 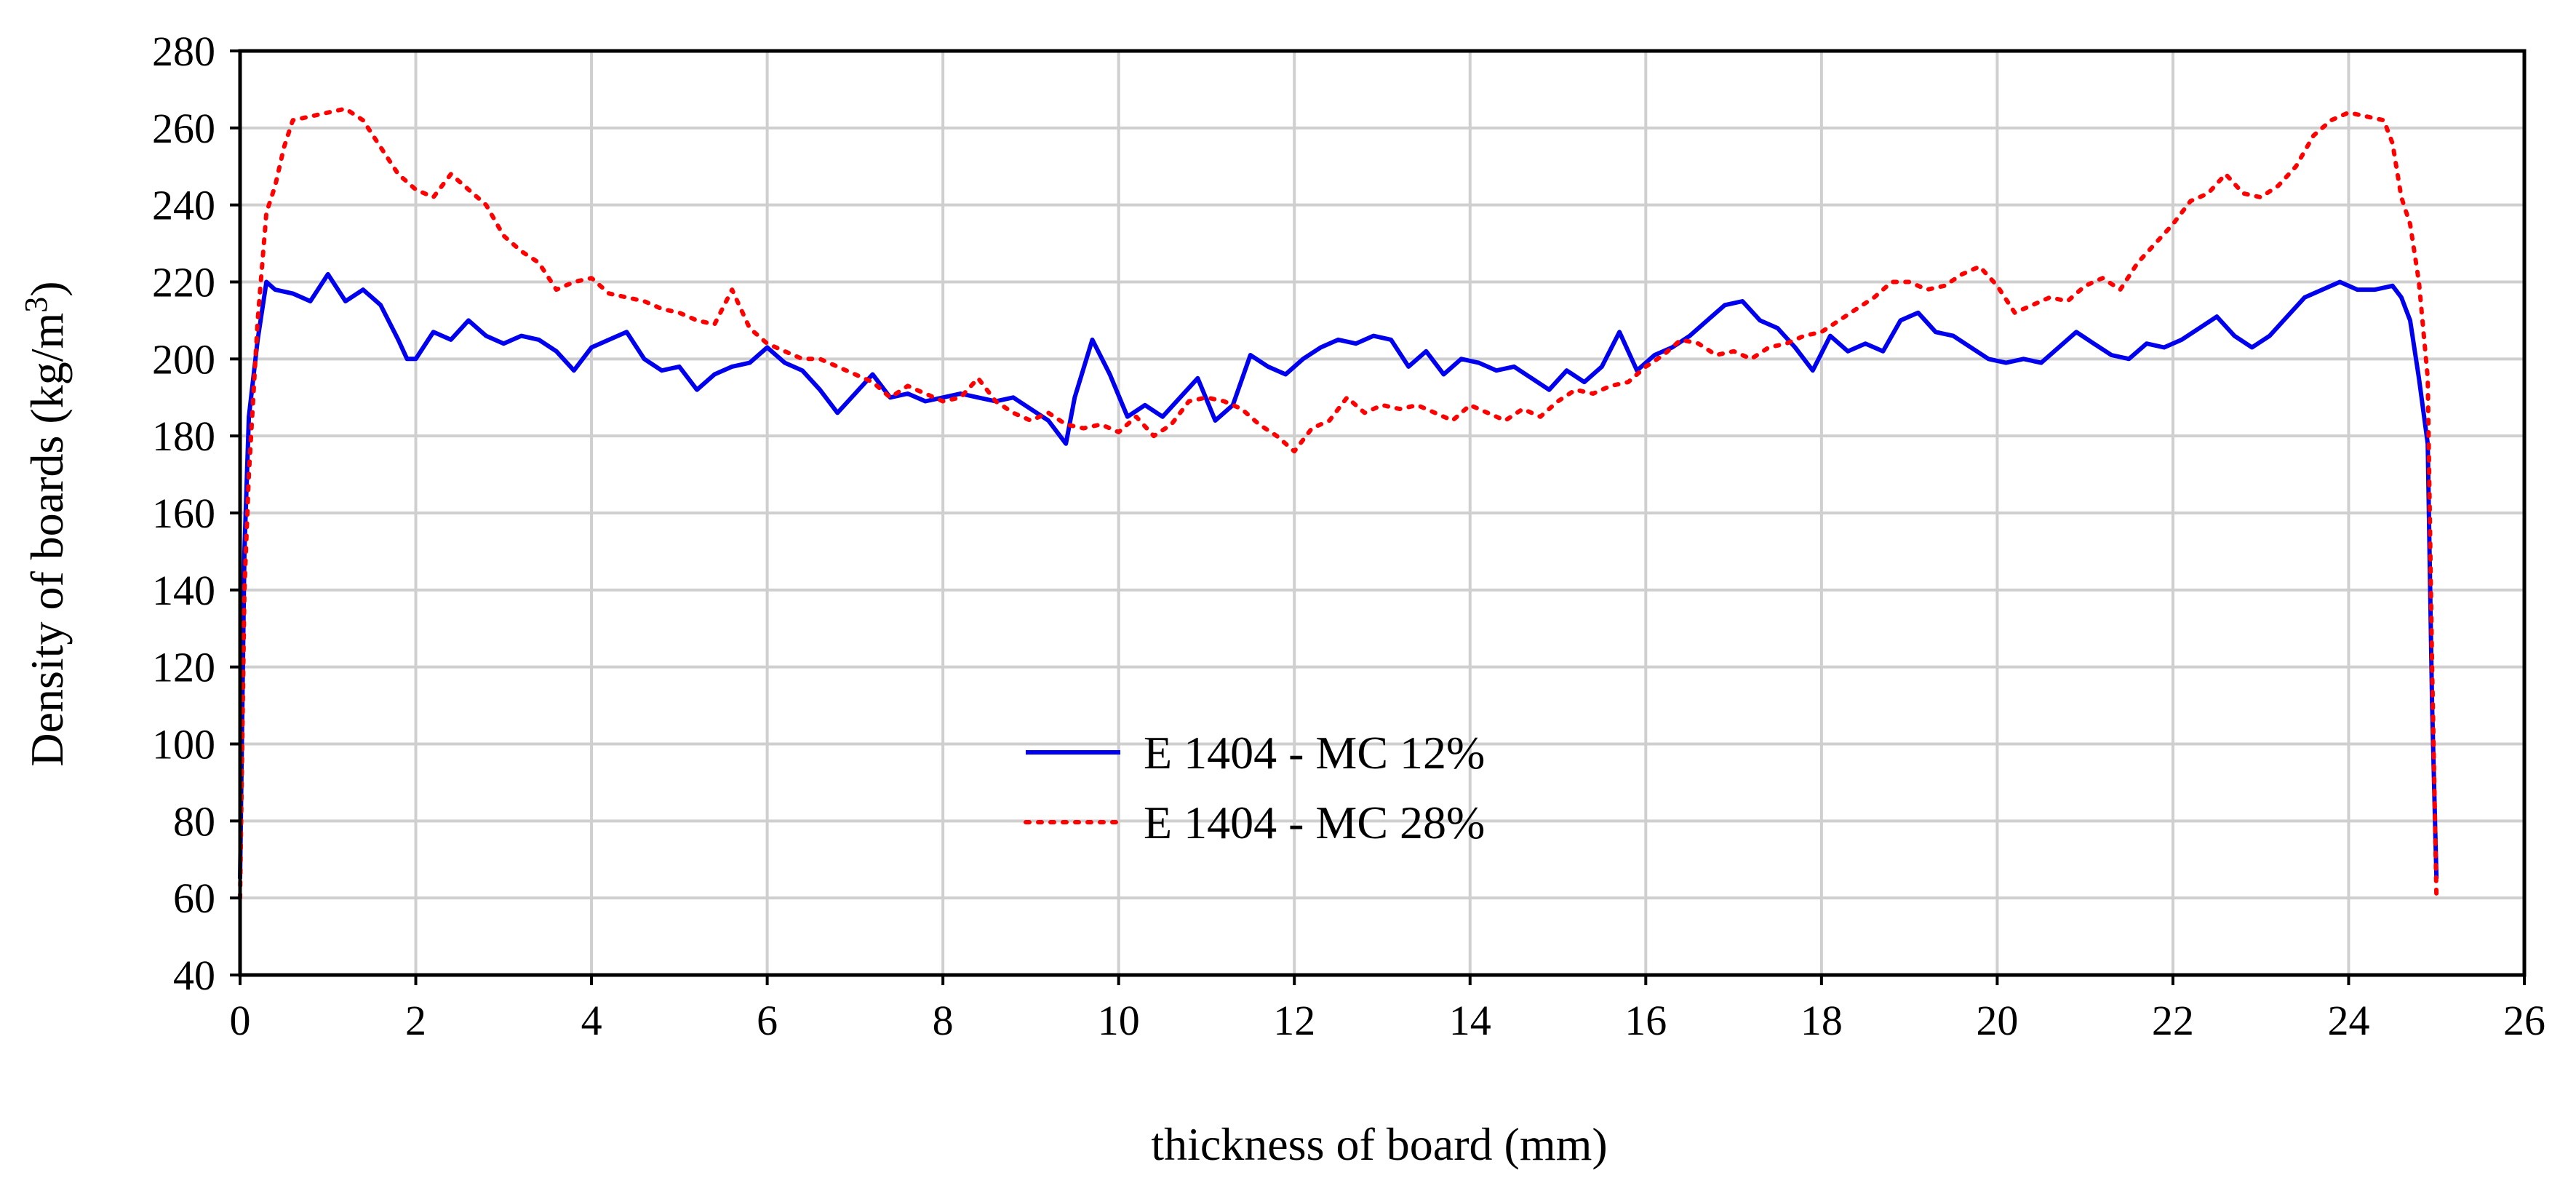 What do you see at coordinates (183, 590) in the screenshot?
I see `y-tick-label: 140` at bounding box center [183, 590].